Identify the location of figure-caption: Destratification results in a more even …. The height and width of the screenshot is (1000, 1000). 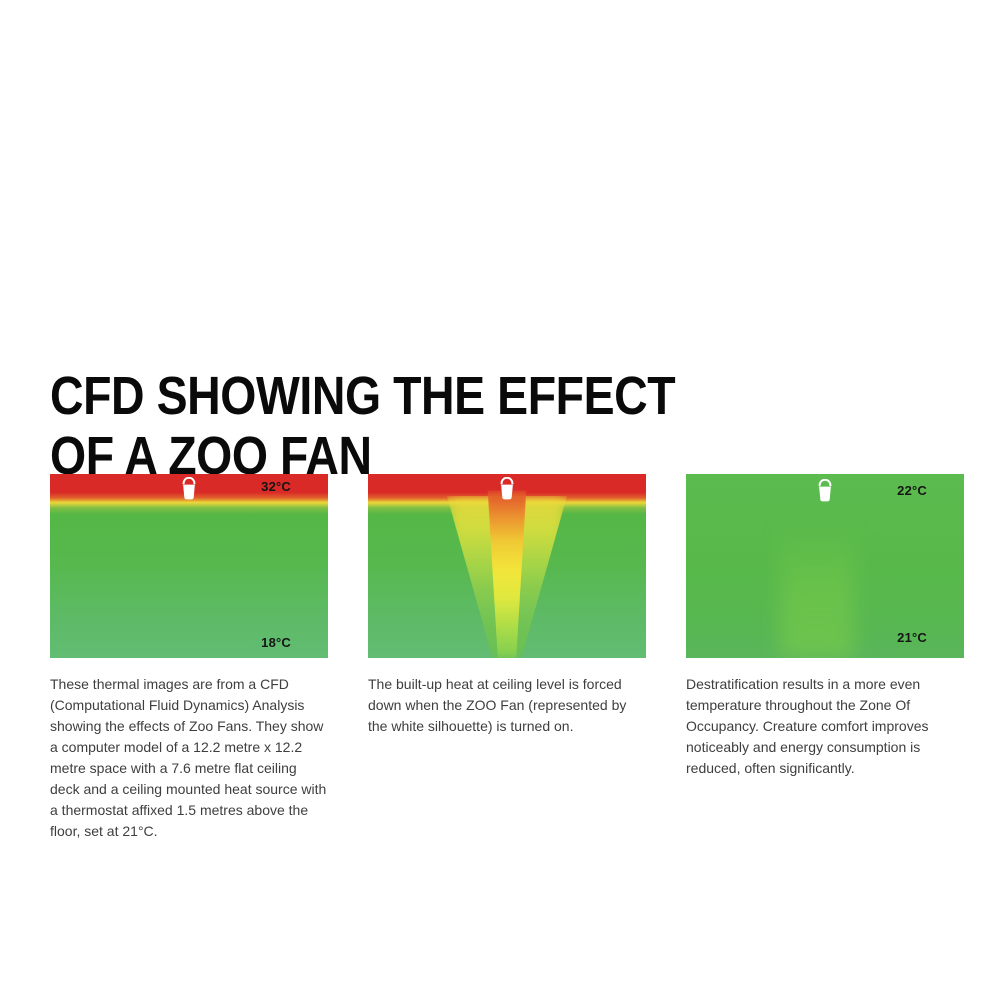
(807, 726).